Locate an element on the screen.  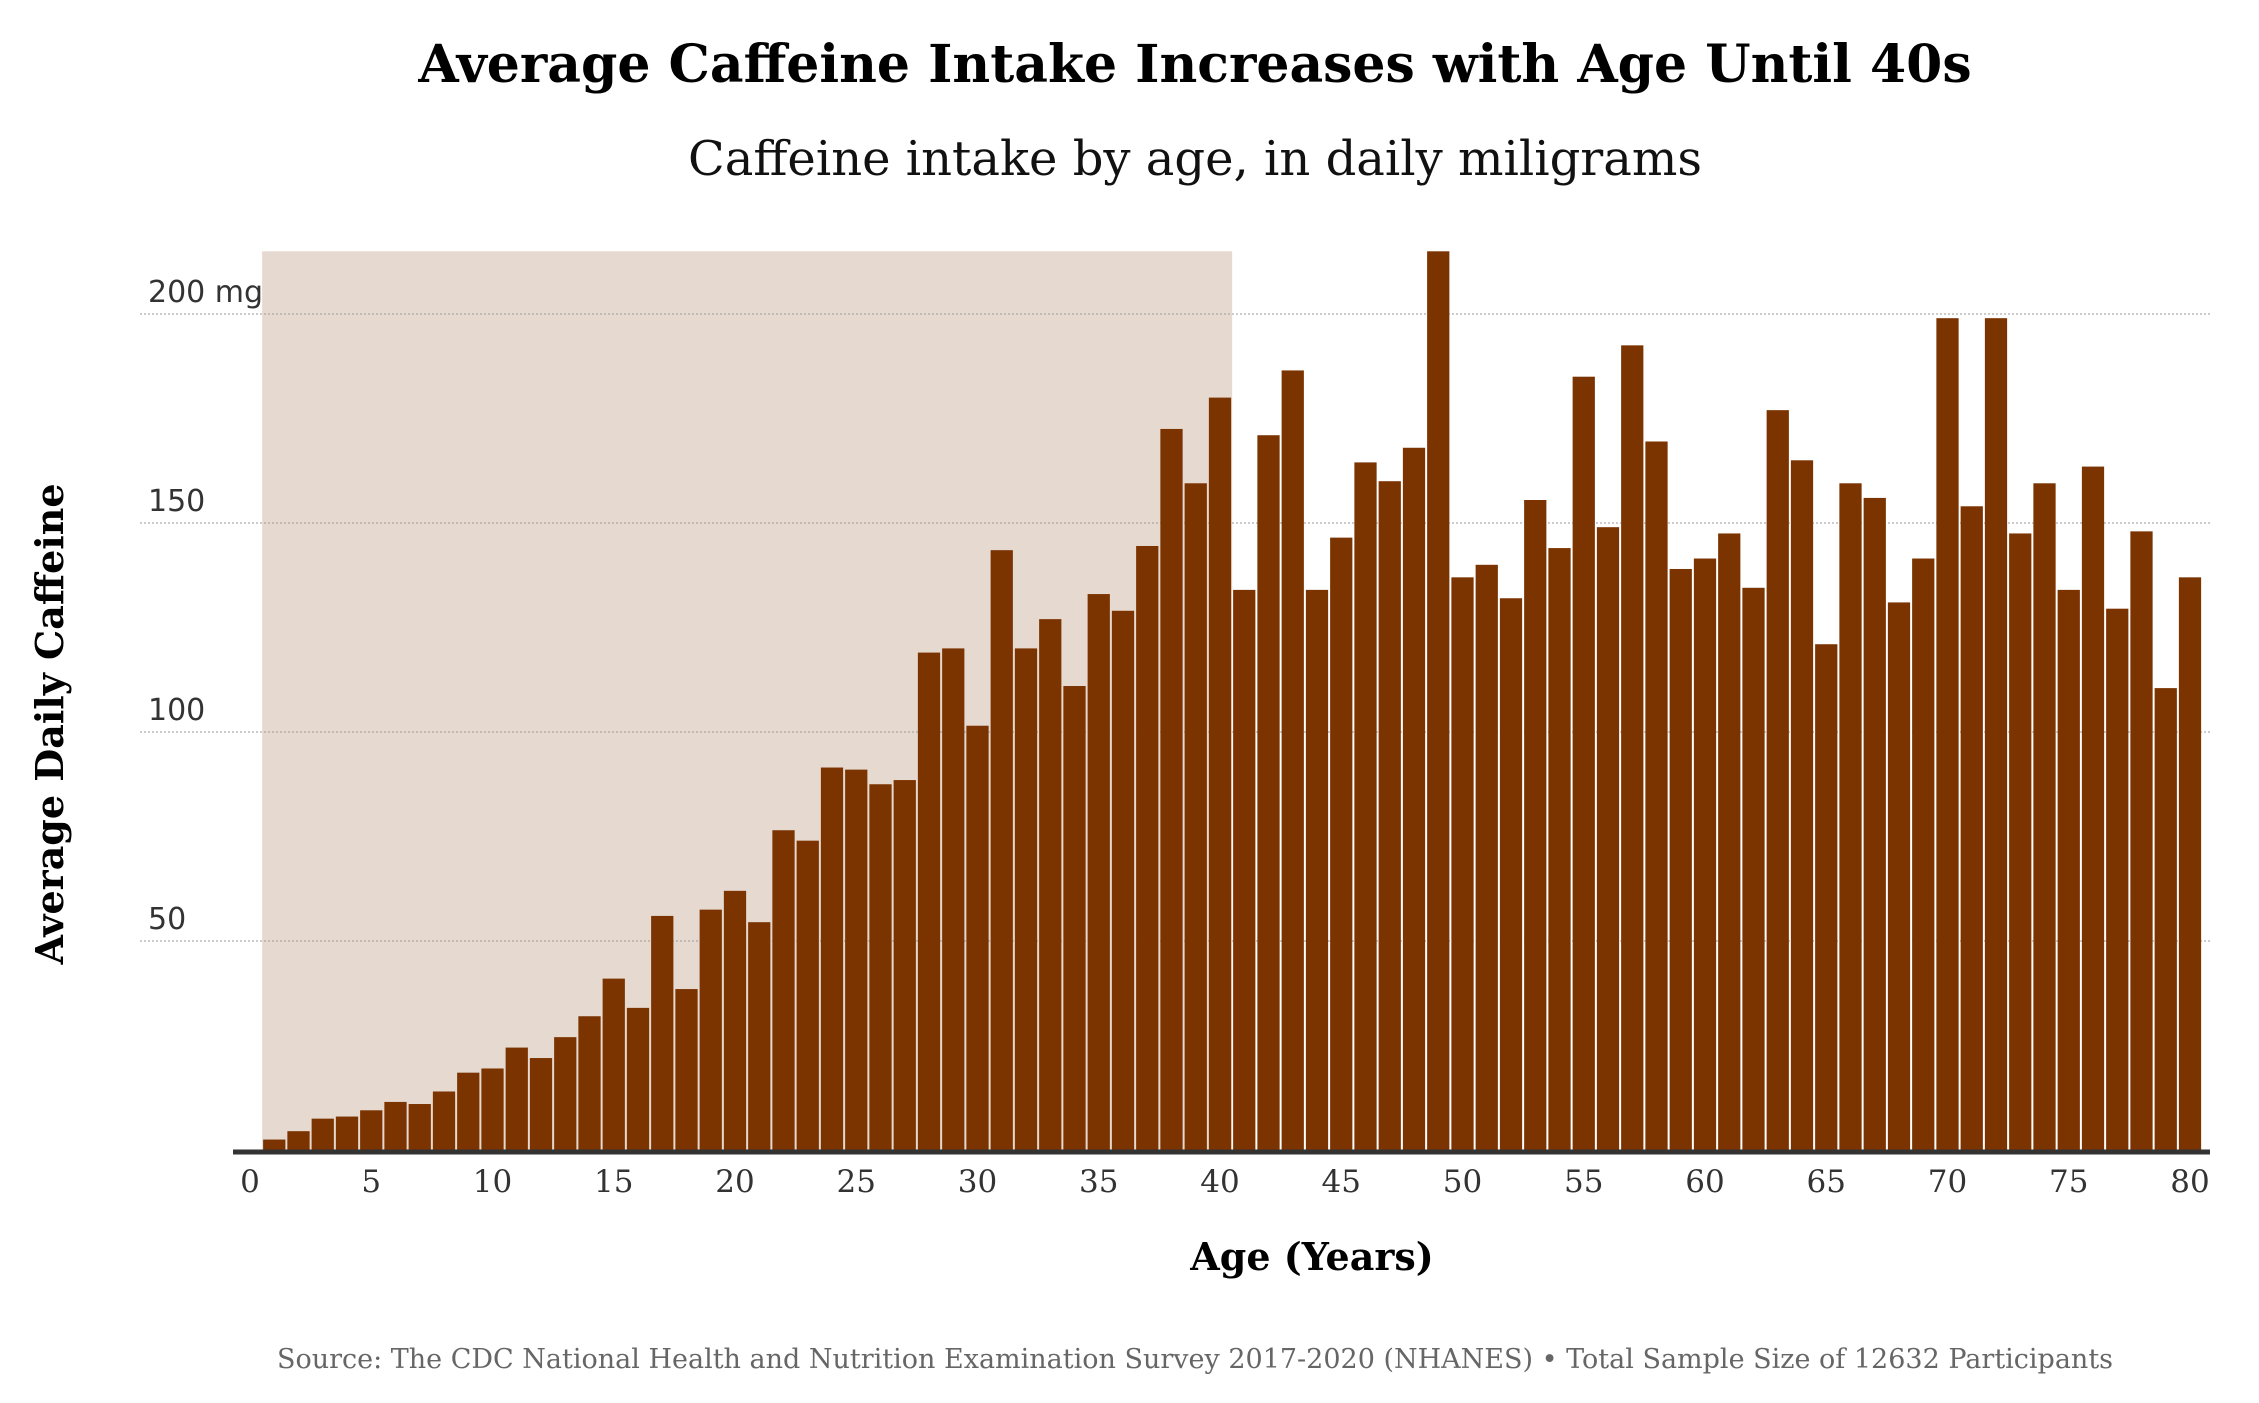
y-tick-label: 100 is located at coordinates (176, 710).